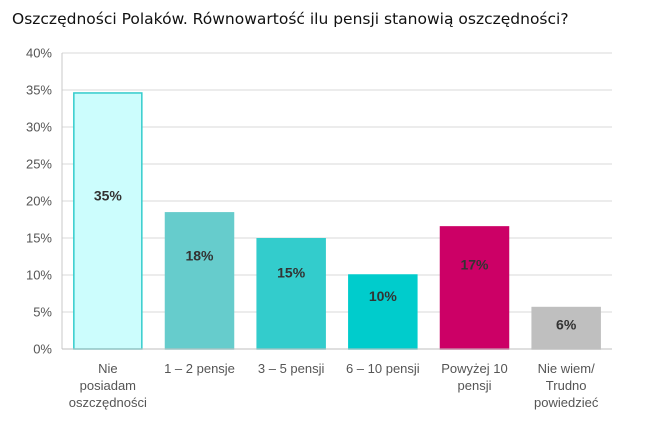 The width and height of the screenshot is (648, 429). Describe the element at coordinates (39, 164) in the screenshot. I see `y-tick-label: 25%` at that location.